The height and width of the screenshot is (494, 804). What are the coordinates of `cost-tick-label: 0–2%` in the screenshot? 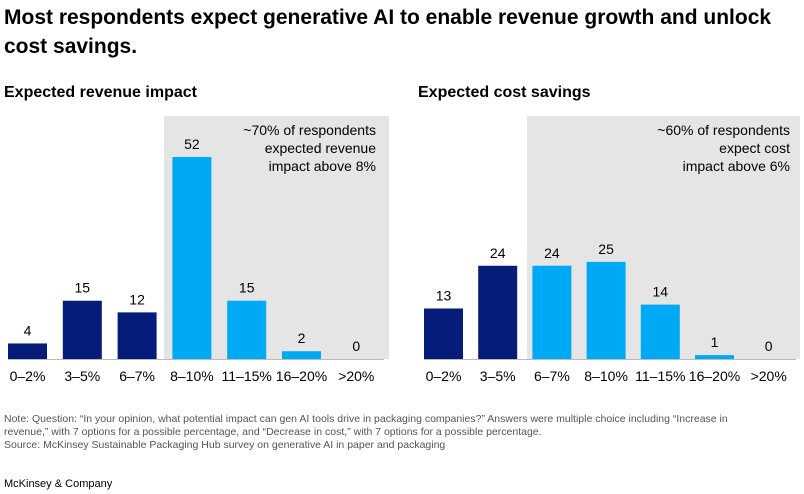 It's located at (444, 376).